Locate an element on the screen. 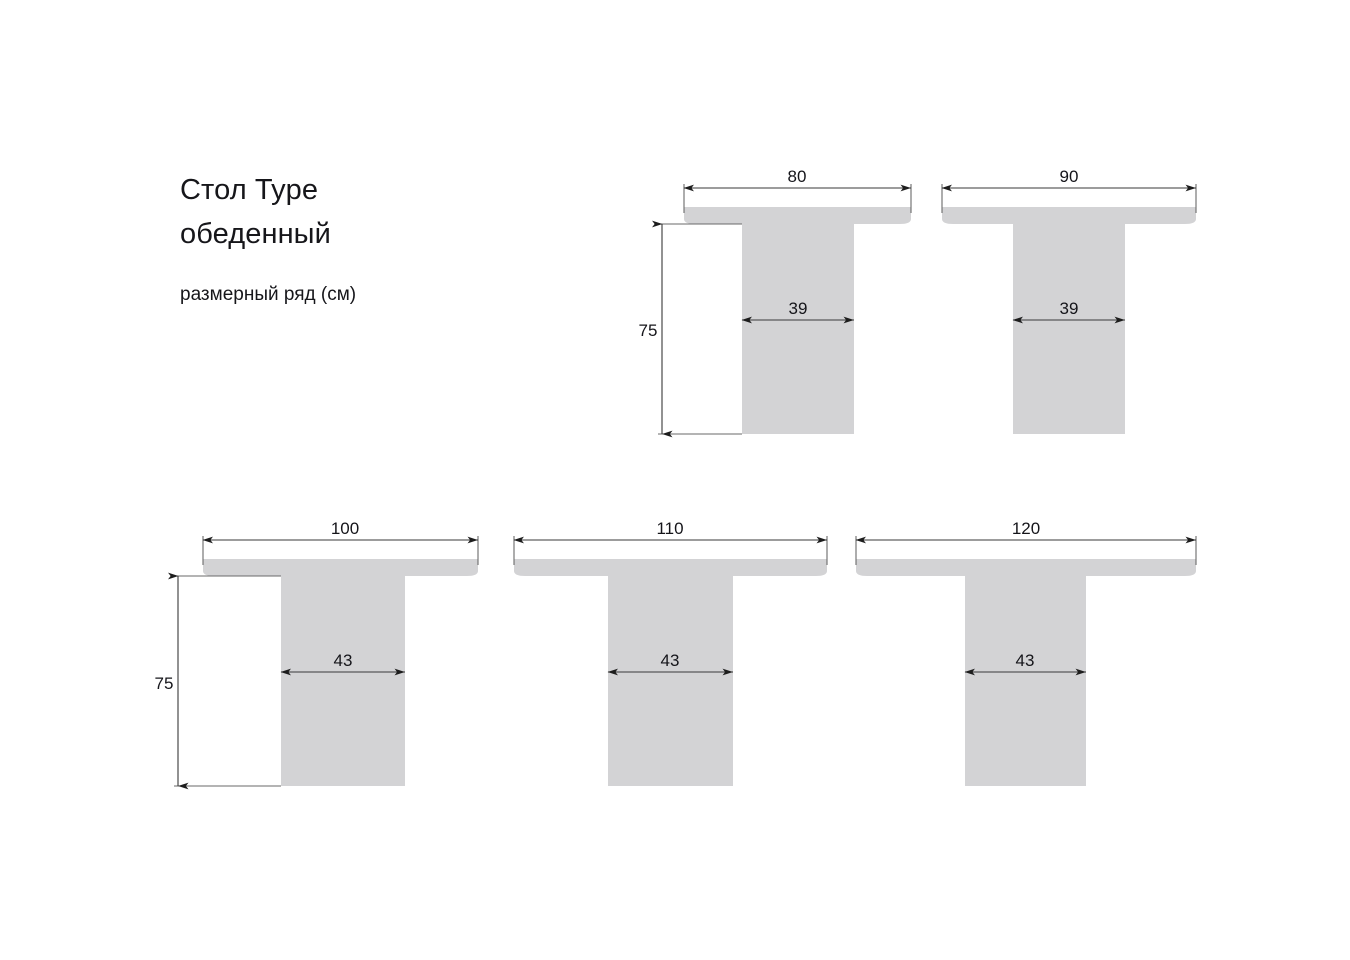 The image size is (1350, 960). dimension-label-width-90: 90 is located at coordinates (1069, 176).